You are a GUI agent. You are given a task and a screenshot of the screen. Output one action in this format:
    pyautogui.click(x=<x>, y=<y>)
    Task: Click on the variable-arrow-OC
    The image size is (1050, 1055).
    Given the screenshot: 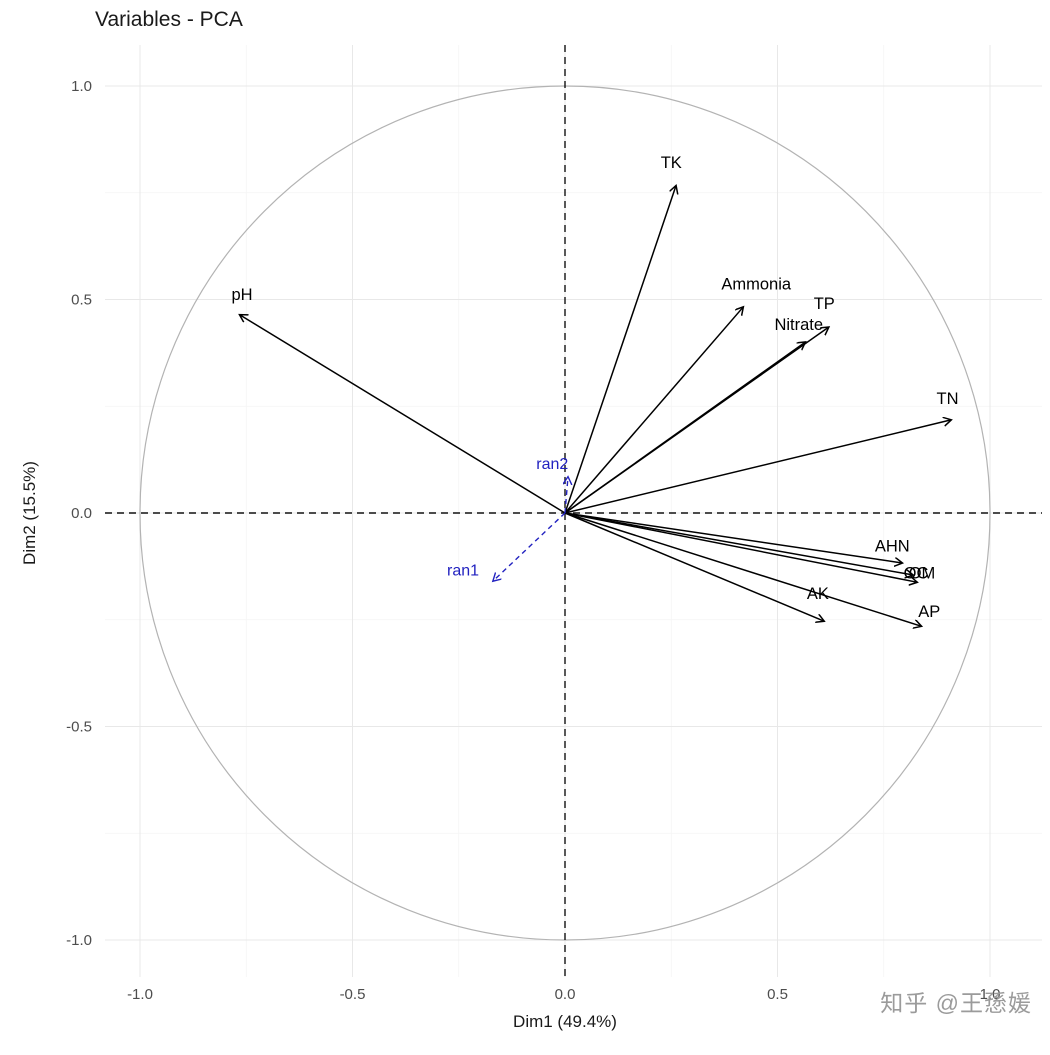 What is the action you would take?
    pyautogui.click(x=738, y=543)
    